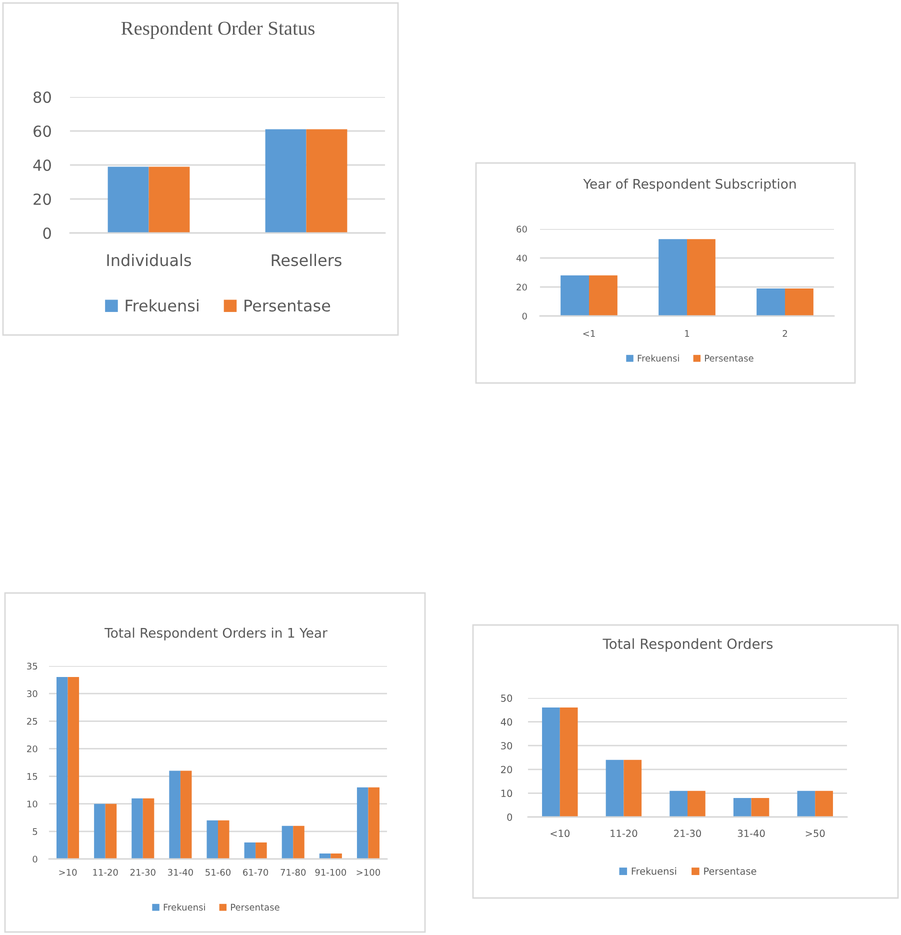 This screenshot has height=935, width=901. Describe the element at coordinates (560, 834) in the screenshot. I see `x-tick-label: <10` at that location.